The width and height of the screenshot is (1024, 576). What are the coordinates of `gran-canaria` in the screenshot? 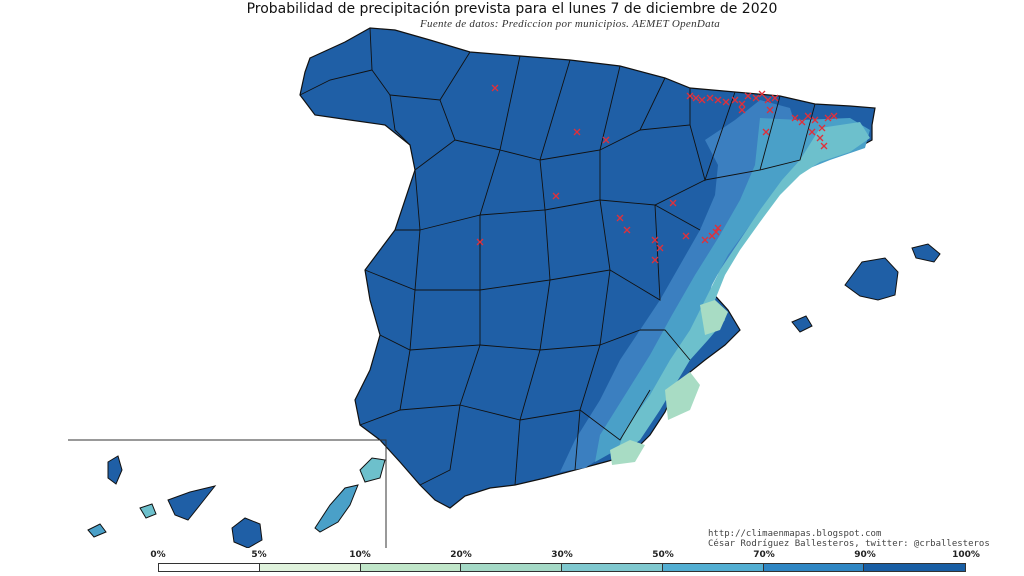 It's located at (247, 532).